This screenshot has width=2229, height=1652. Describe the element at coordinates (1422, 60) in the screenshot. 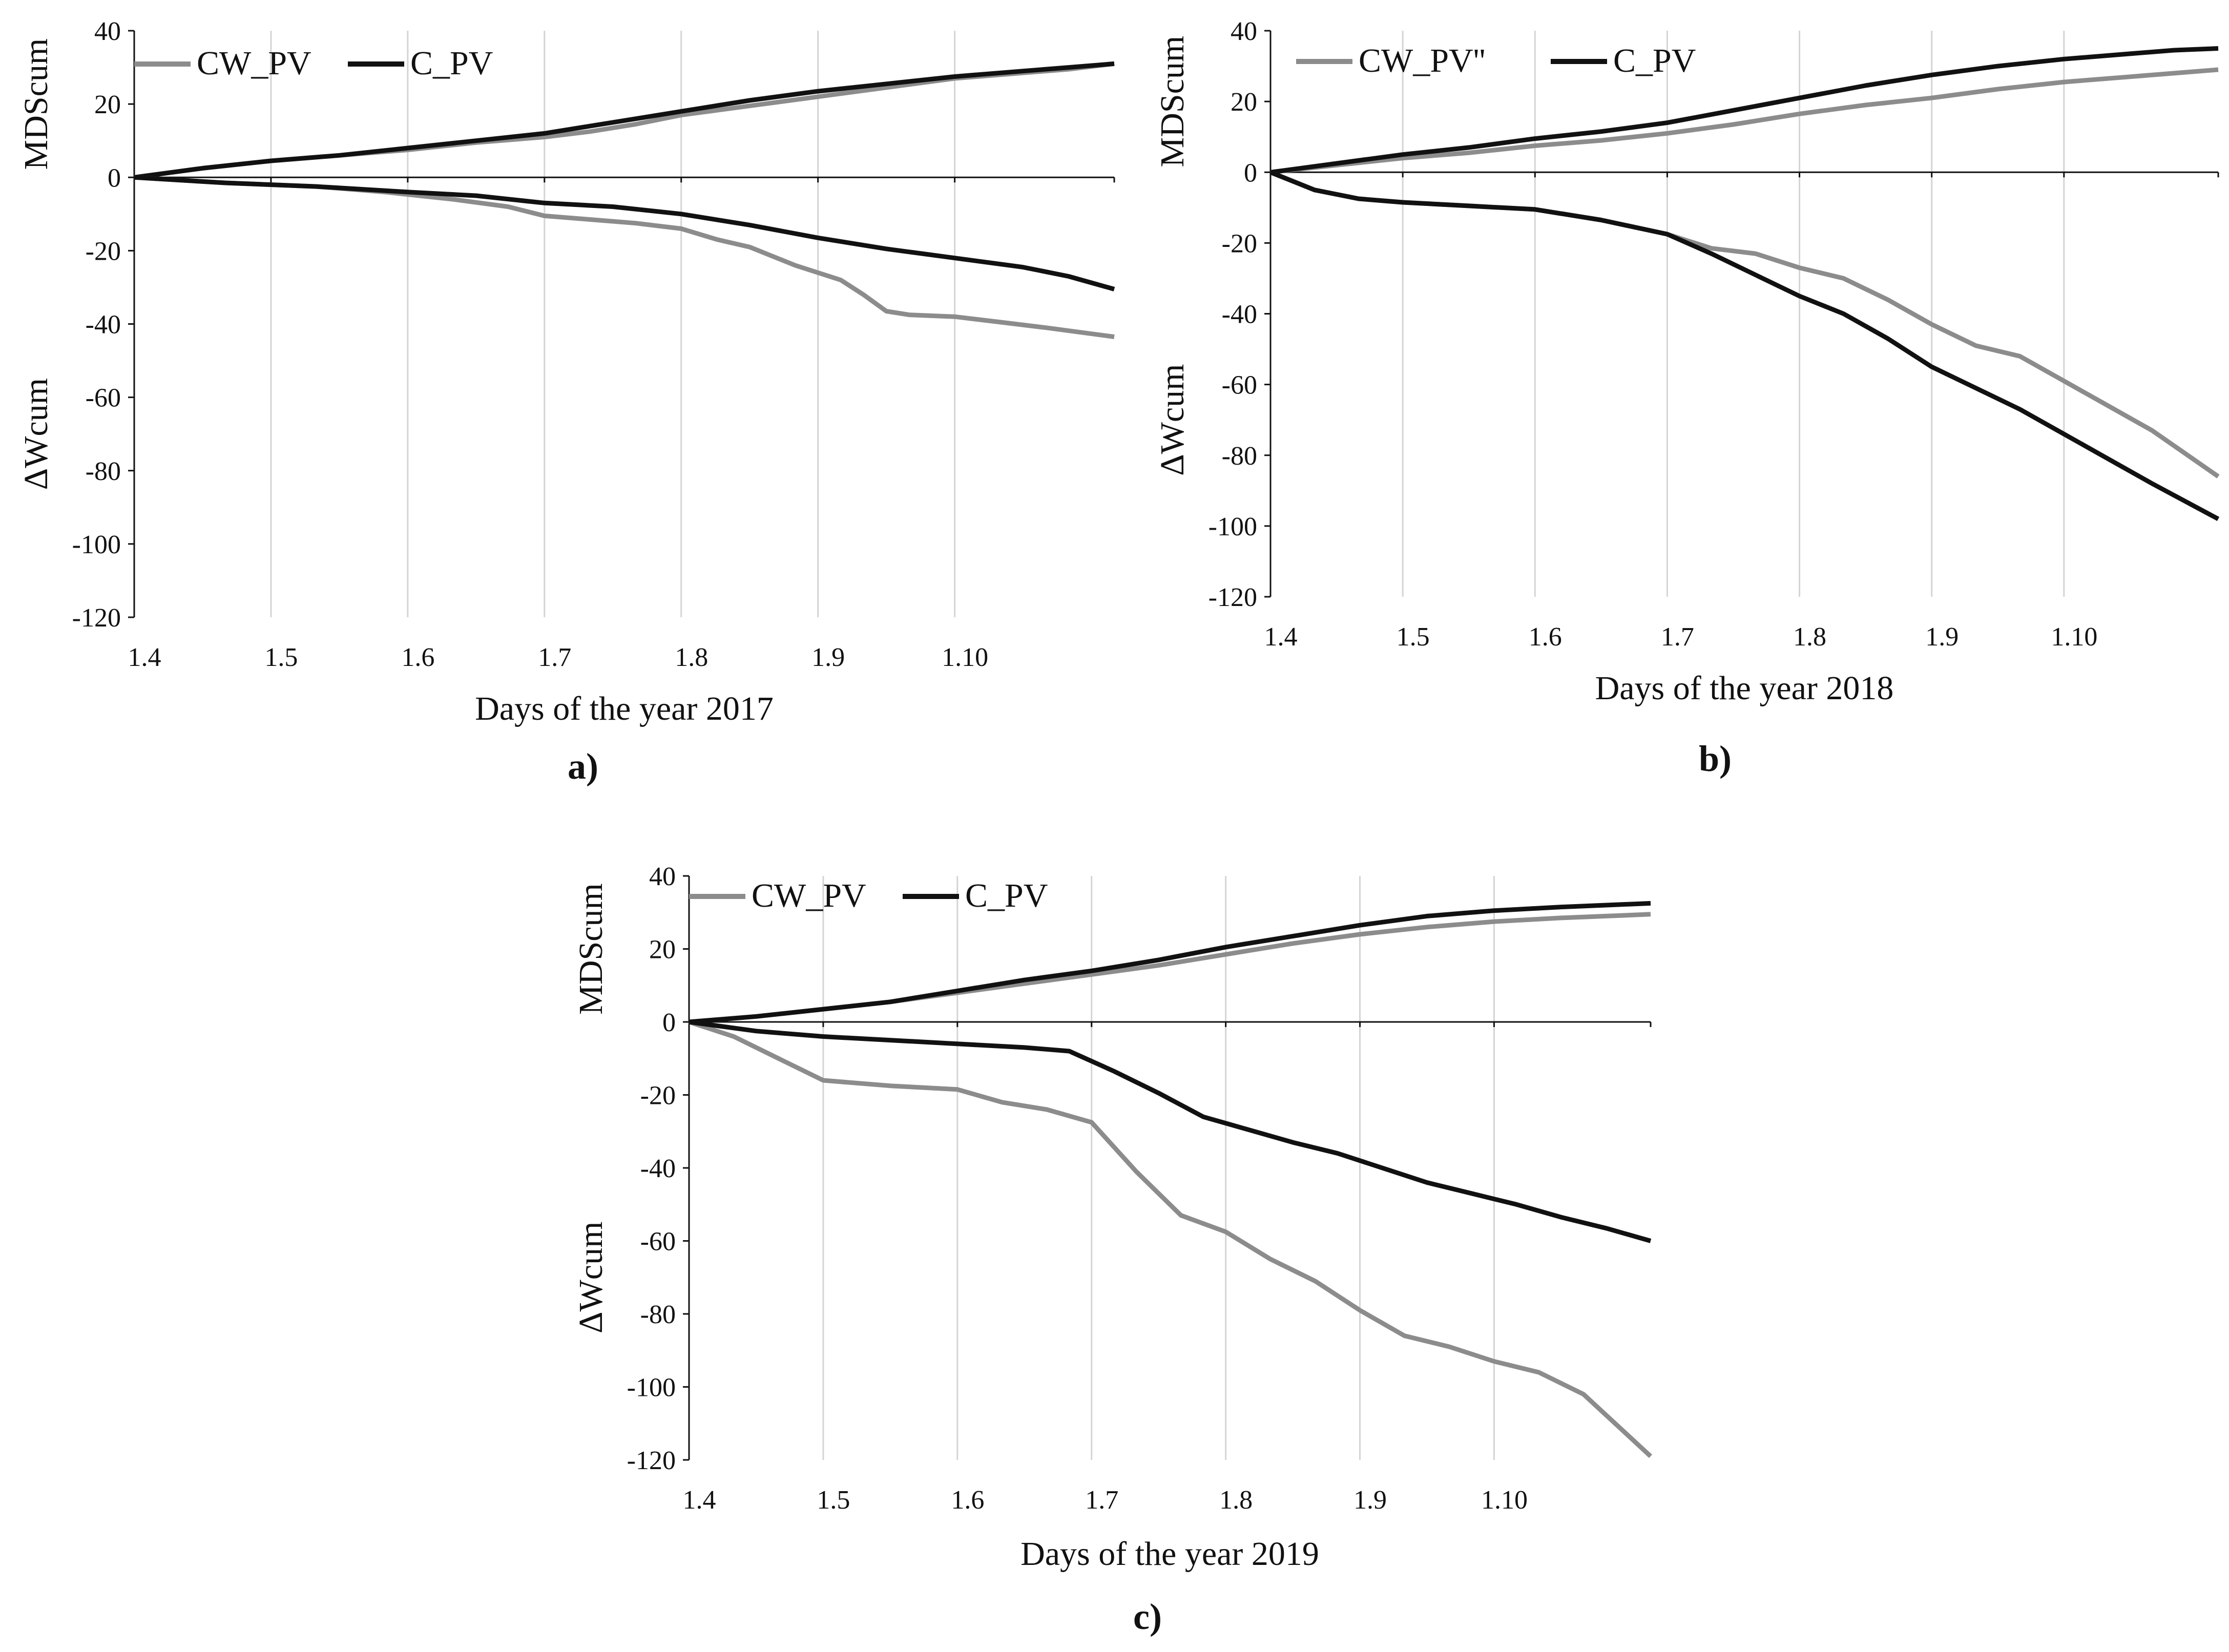

I see `legend-label: CW_PV''` at that location.